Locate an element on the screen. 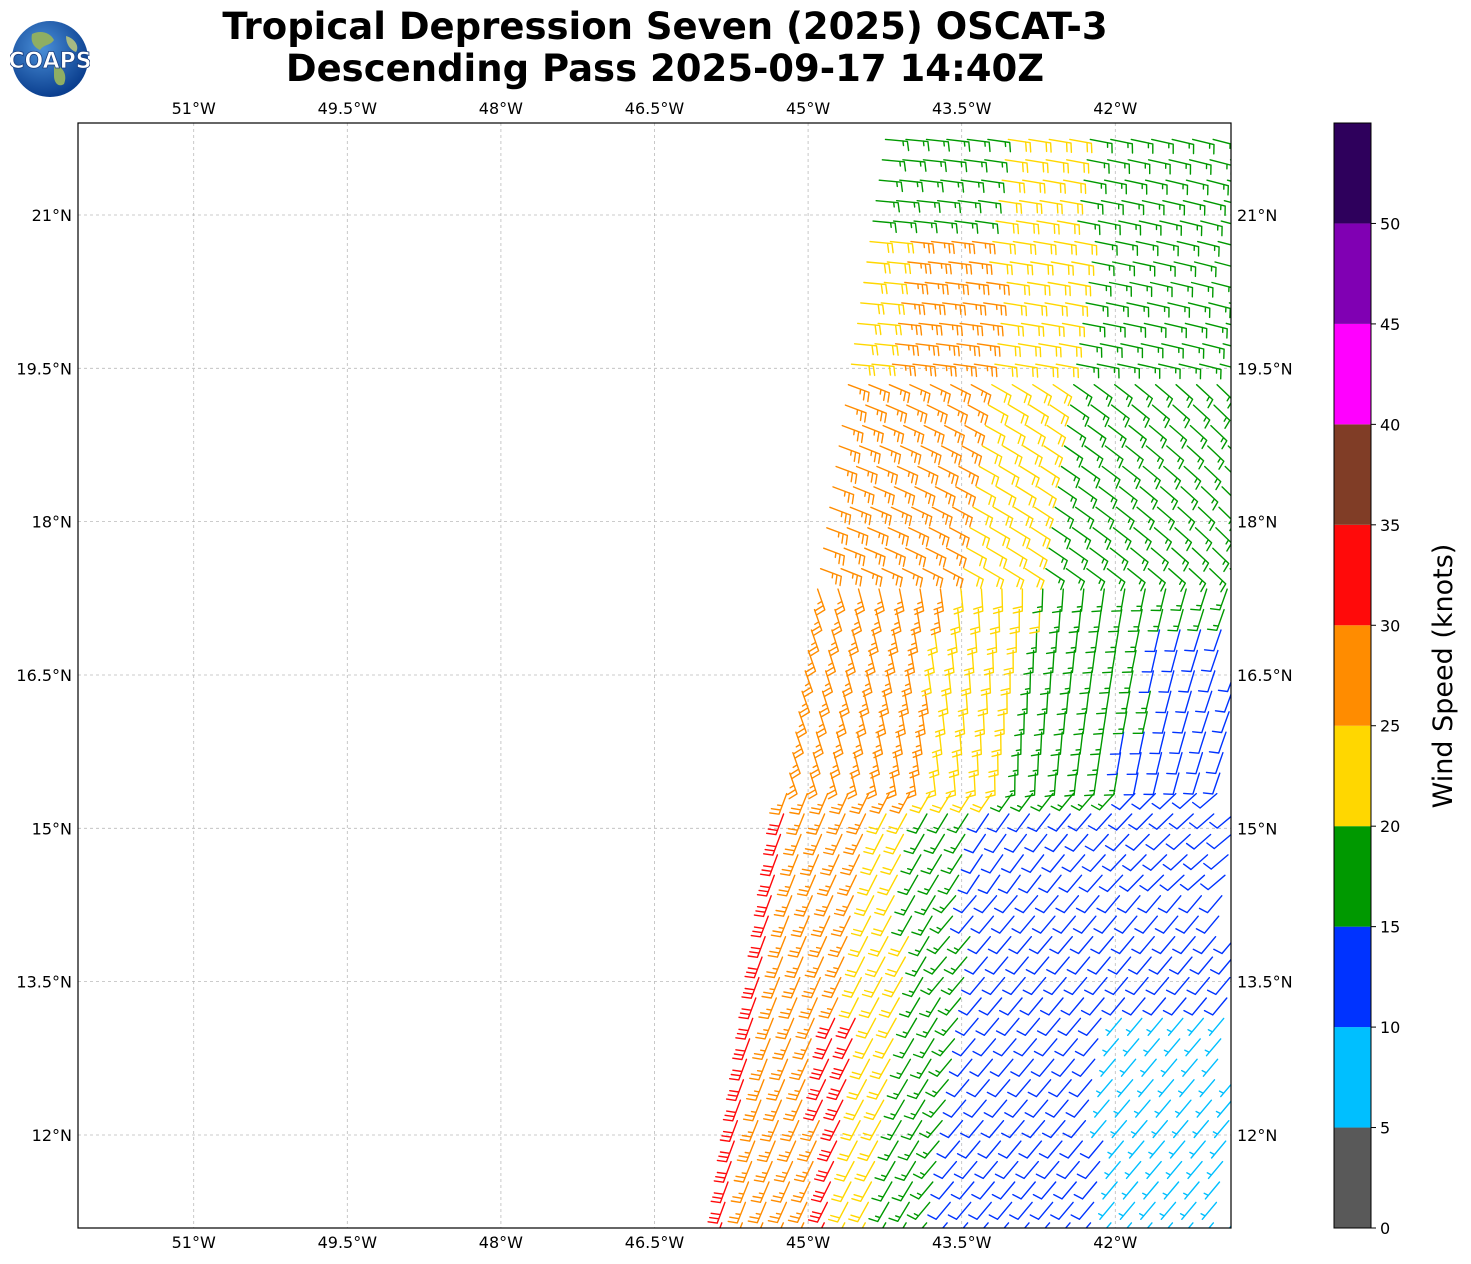 This screenshot has height=1264, width=1471. lon-tick-label-bottom: 43.5°W is located at coordinates (962, 1242).